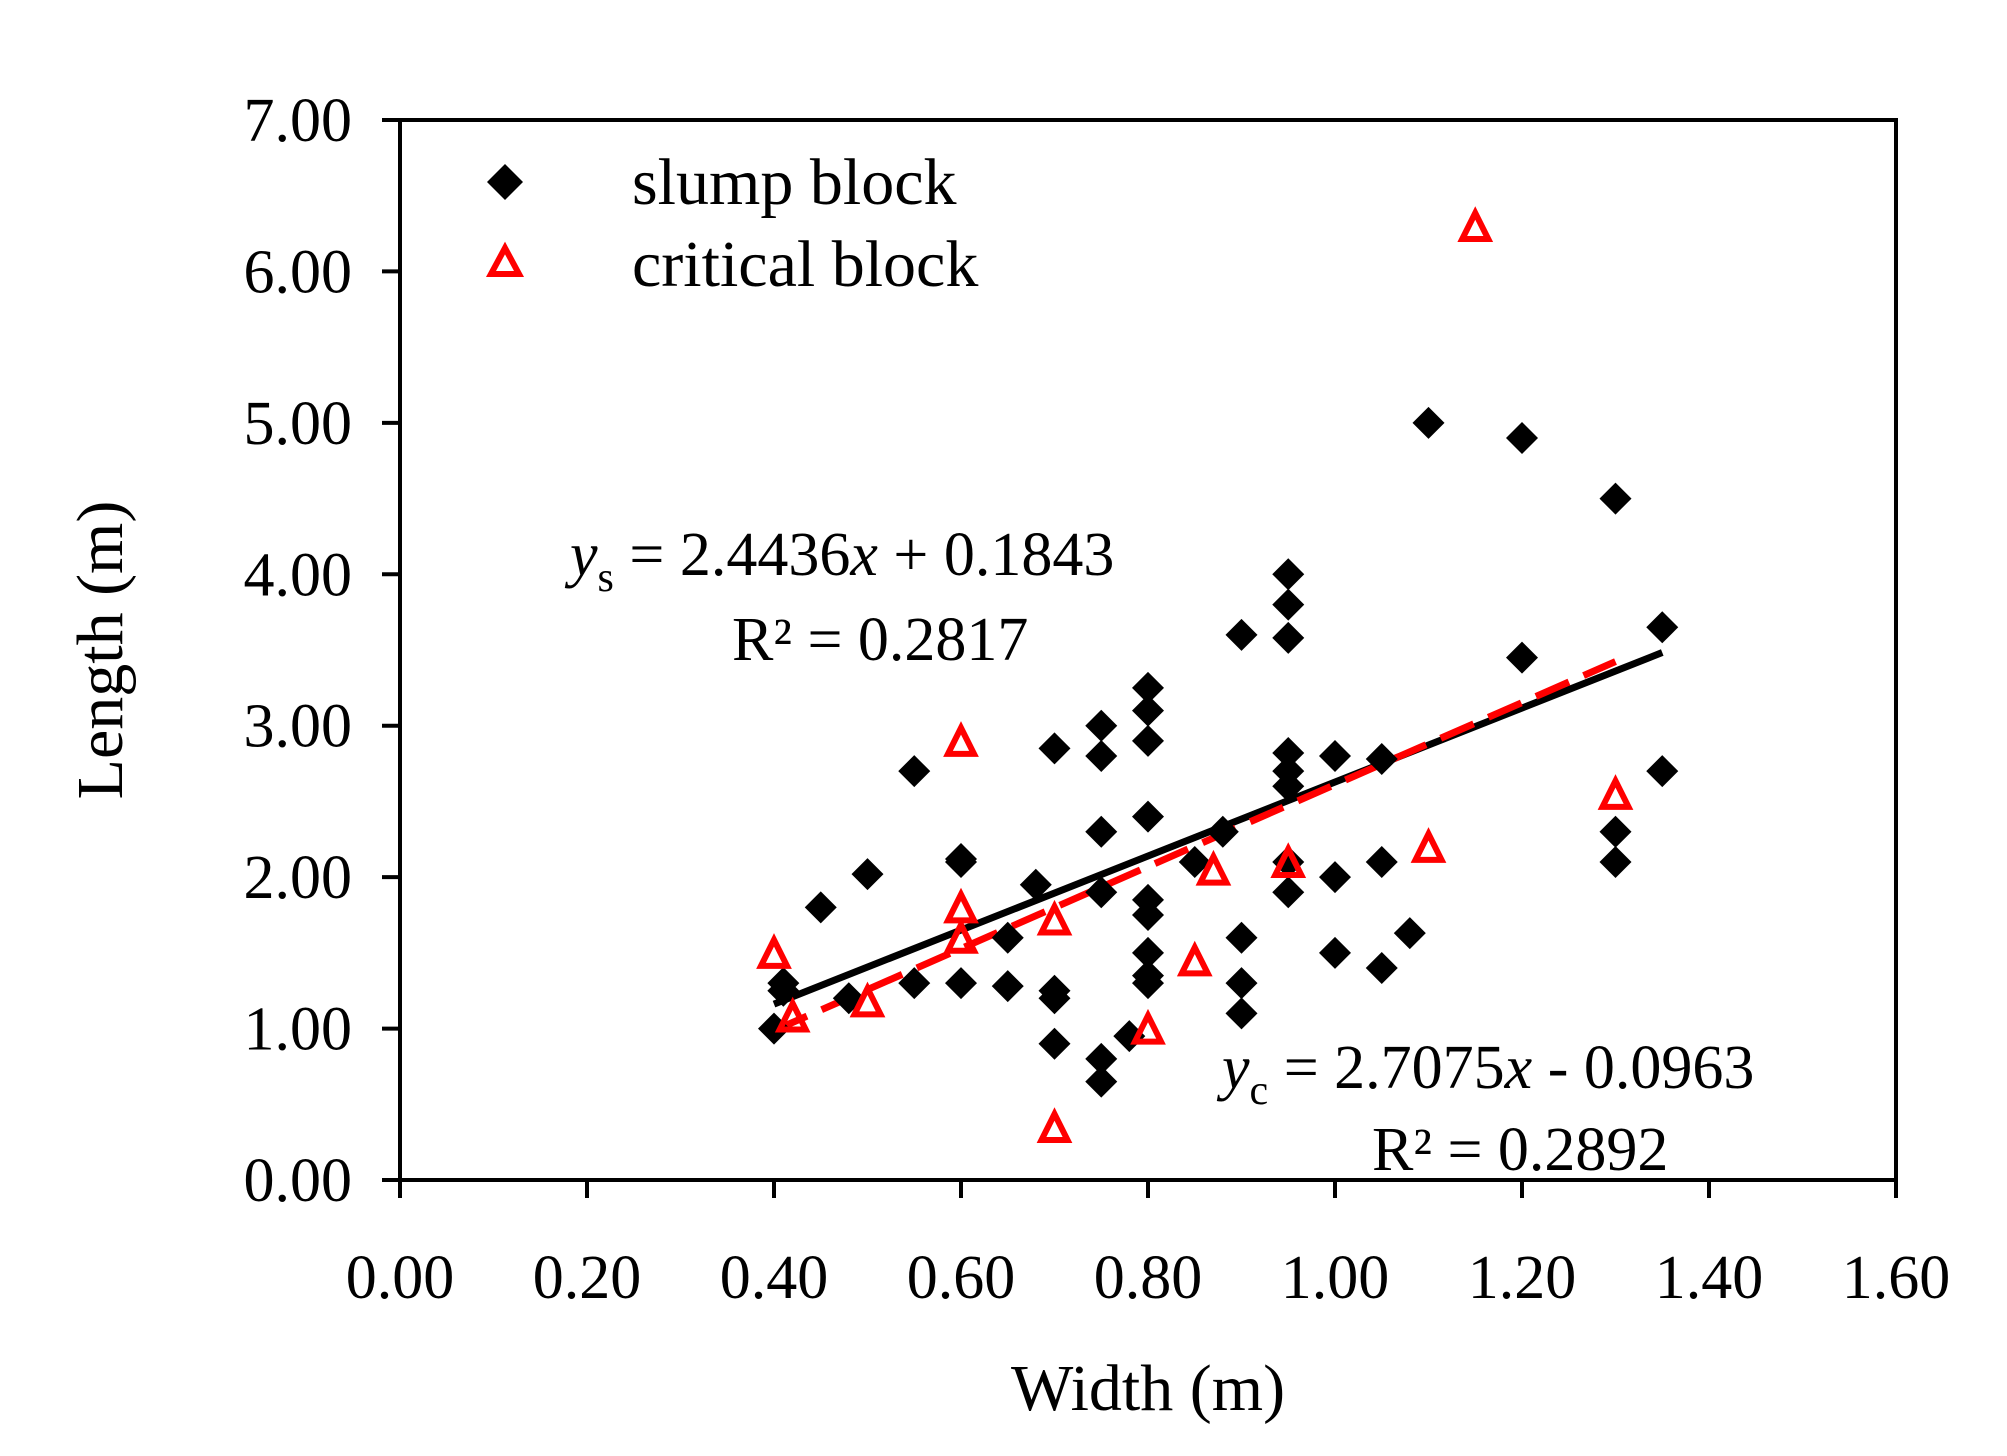 This screenshot has height=1456, width=2007. What do you see at coordinates (400, 1278) in the screenshot?
I see `x-tick-label: 0.00` at bounding box center [400, 1278].